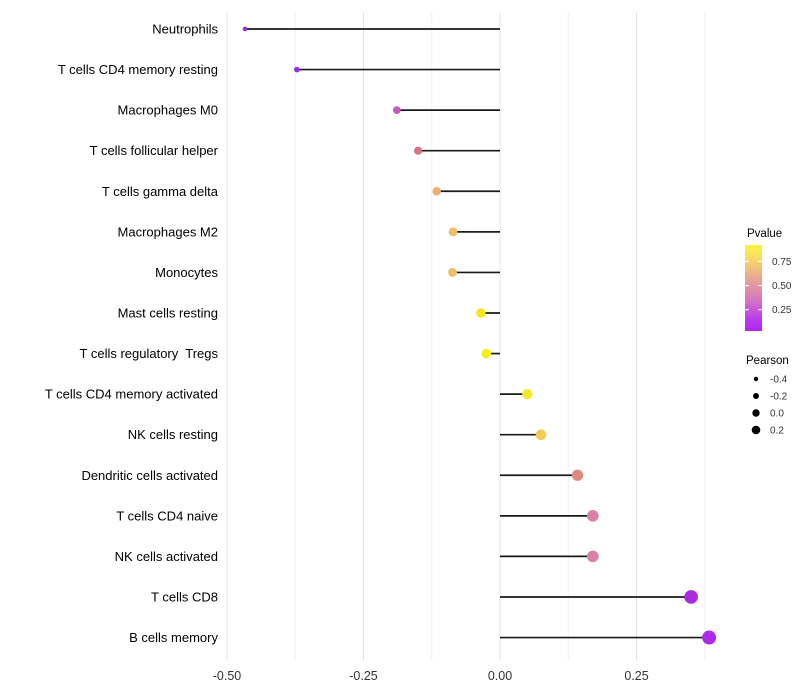 The width and height of the screenshot is (800, 700). Describe the element at coordinates (326, 29) in the screenshot. I see `lollipop-row: Neutrophils` at that location.